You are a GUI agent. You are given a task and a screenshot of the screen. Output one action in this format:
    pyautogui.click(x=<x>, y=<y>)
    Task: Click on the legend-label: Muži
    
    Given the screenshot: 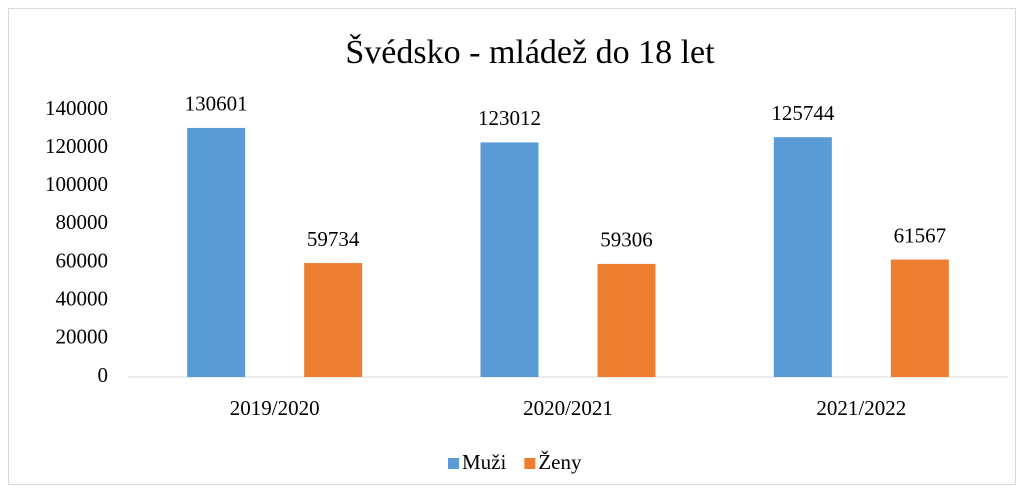 What is the action you would take?
    pyautogui.click(x=484, y=462)
    